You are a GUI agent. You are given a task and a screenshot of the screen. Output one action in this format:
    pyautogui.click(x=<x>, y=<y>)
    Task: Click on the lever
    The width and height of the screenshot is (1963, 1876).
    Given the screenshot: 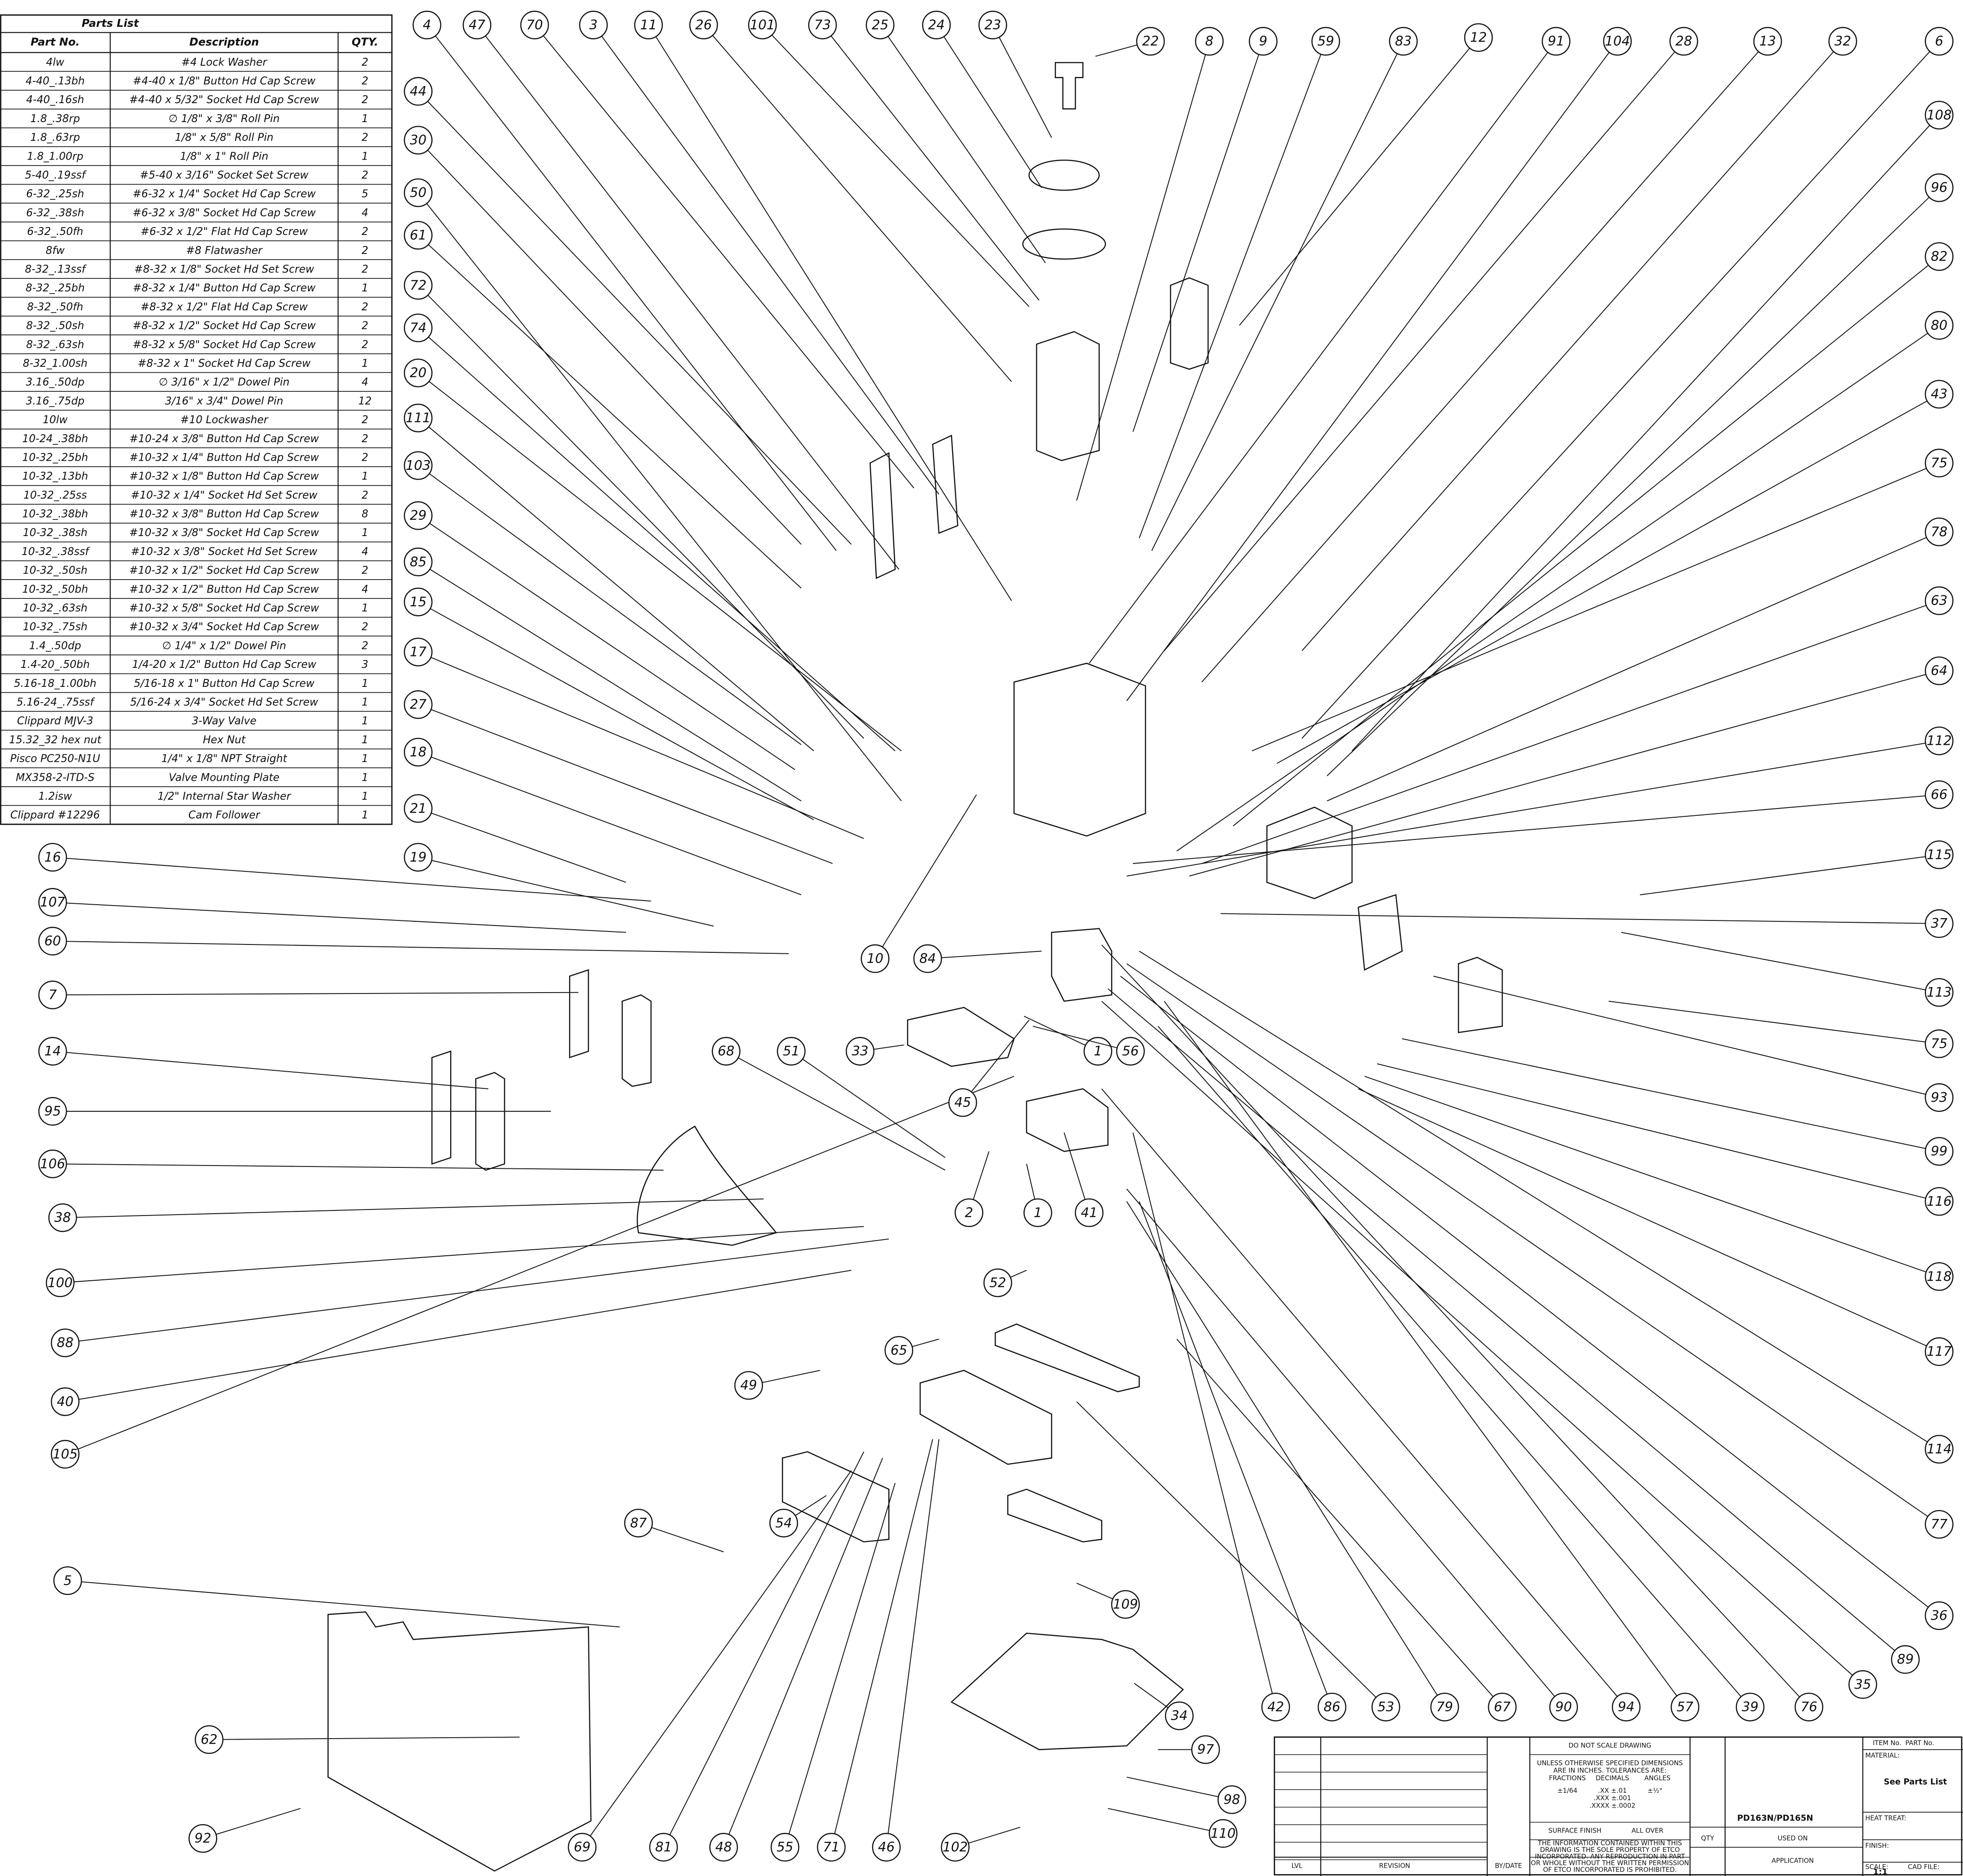 What is the action you would take?
    pyautogui.click(x=961, y=1036)
    